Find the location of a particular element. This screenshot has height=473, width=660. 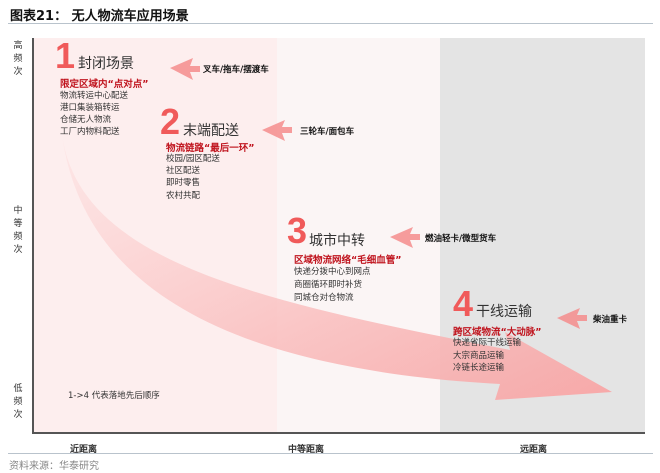

stage-item: 大宗商品运输 is located at coordinates (479, 356).